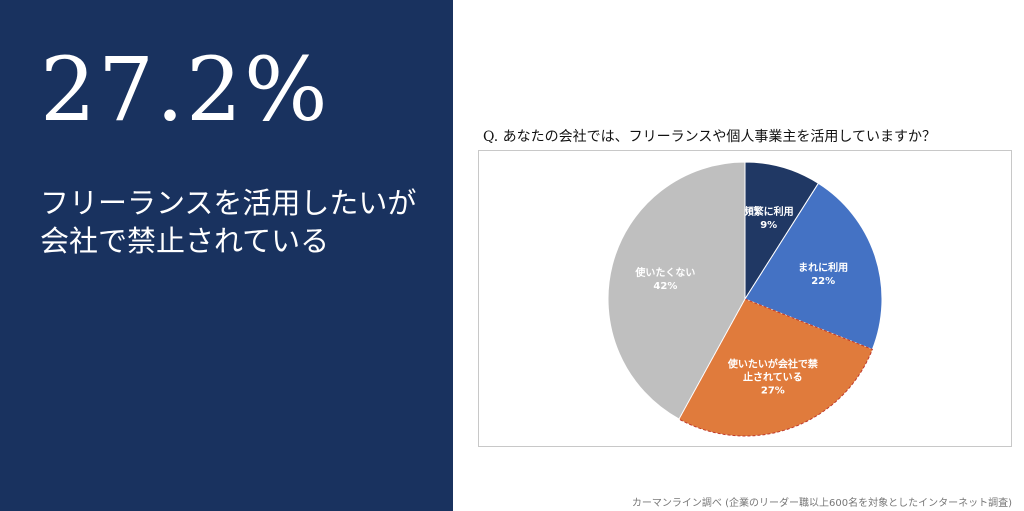 This screenshot has height=511, width=1024. What do you see at coordinates (665, 286) in the screenshot?
I see `pie-slice-4-value-label: 42%` at bounding box center [665, 286].